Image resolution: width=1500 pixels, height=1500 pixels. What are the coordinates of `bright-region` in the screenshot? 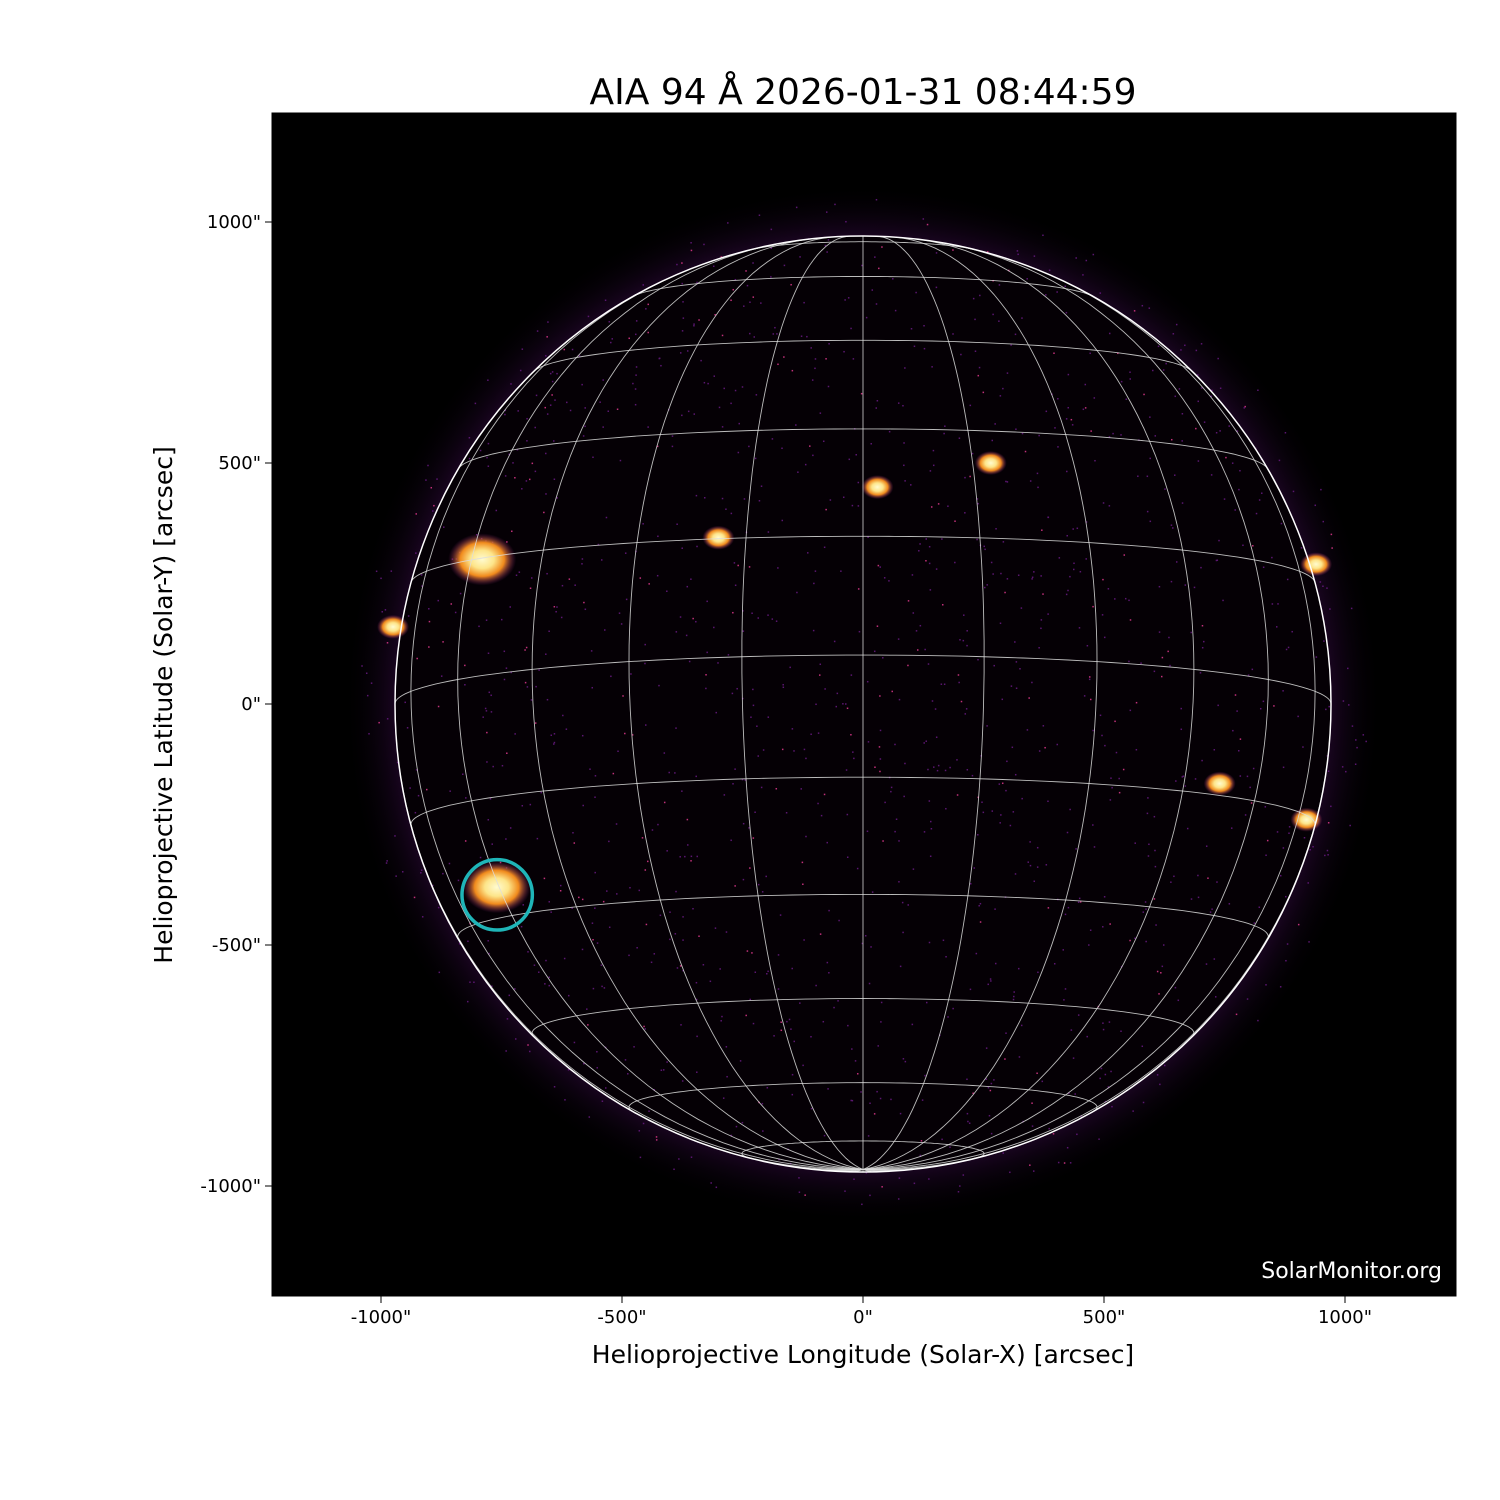 It's located at (482, 559).